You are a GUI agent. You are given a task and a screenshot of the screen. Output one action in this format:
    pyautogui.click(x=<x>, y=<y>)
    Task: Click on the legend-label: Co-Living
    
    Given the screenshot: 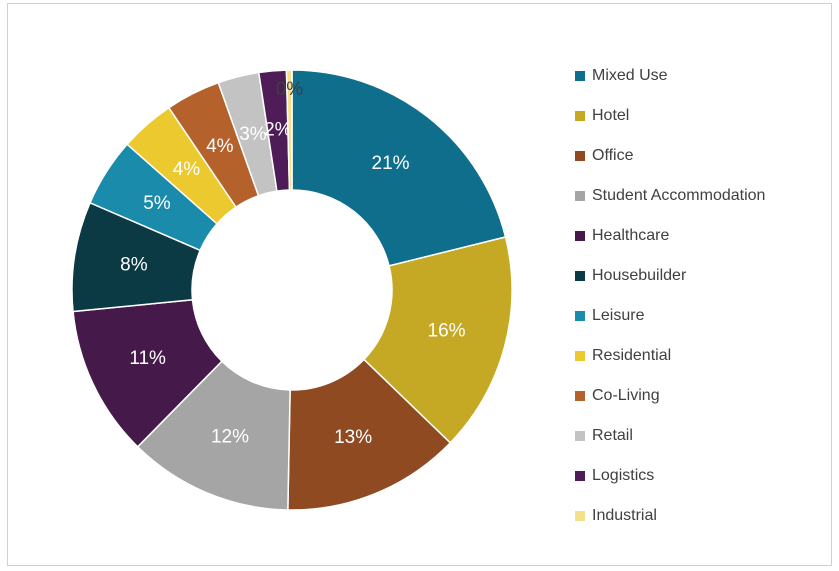 What is the action you would take?
    pyautogui.click(x=626, y=395)
    